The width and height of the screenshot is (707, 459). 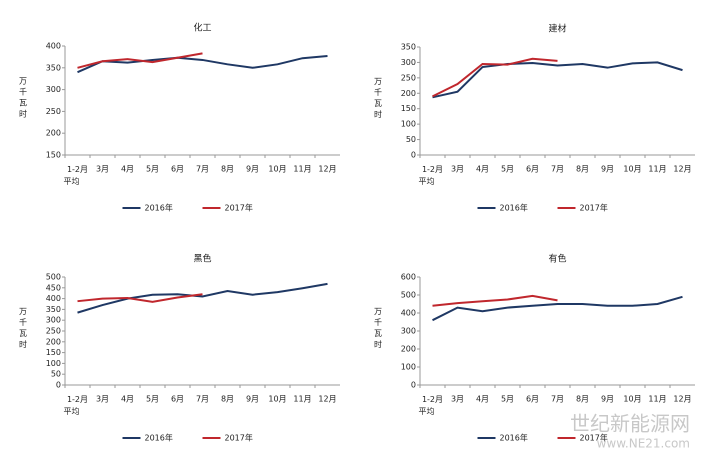 What do you see at coordinates (53, 287) in the screenshot?
I see `y-tick-label: 450` at bounding box center [53, 287].